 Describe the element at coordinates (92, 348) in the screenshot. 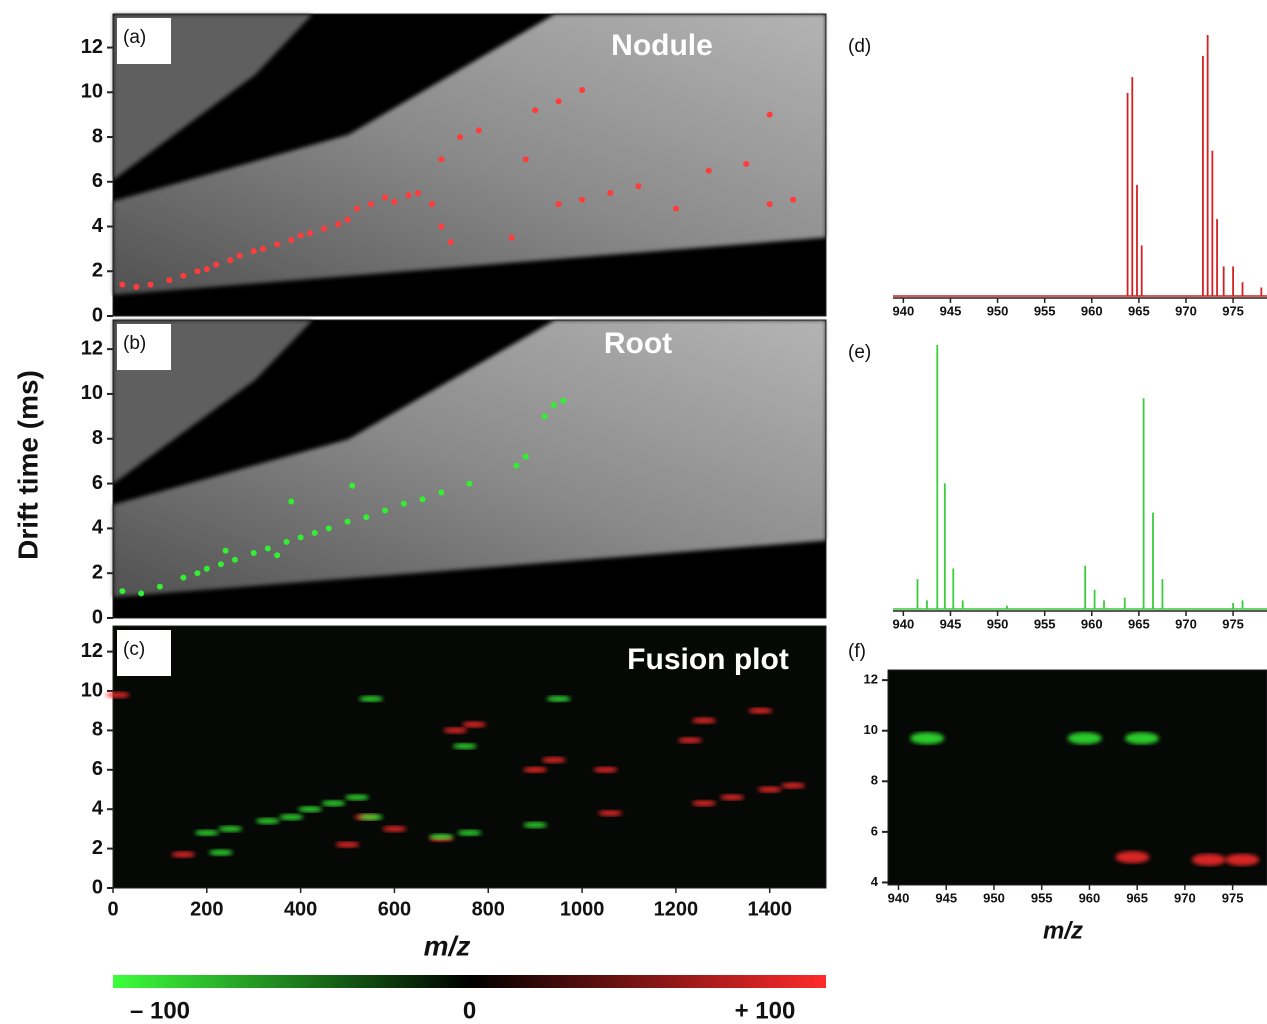

I see `y-tick-label: 12` at that location.